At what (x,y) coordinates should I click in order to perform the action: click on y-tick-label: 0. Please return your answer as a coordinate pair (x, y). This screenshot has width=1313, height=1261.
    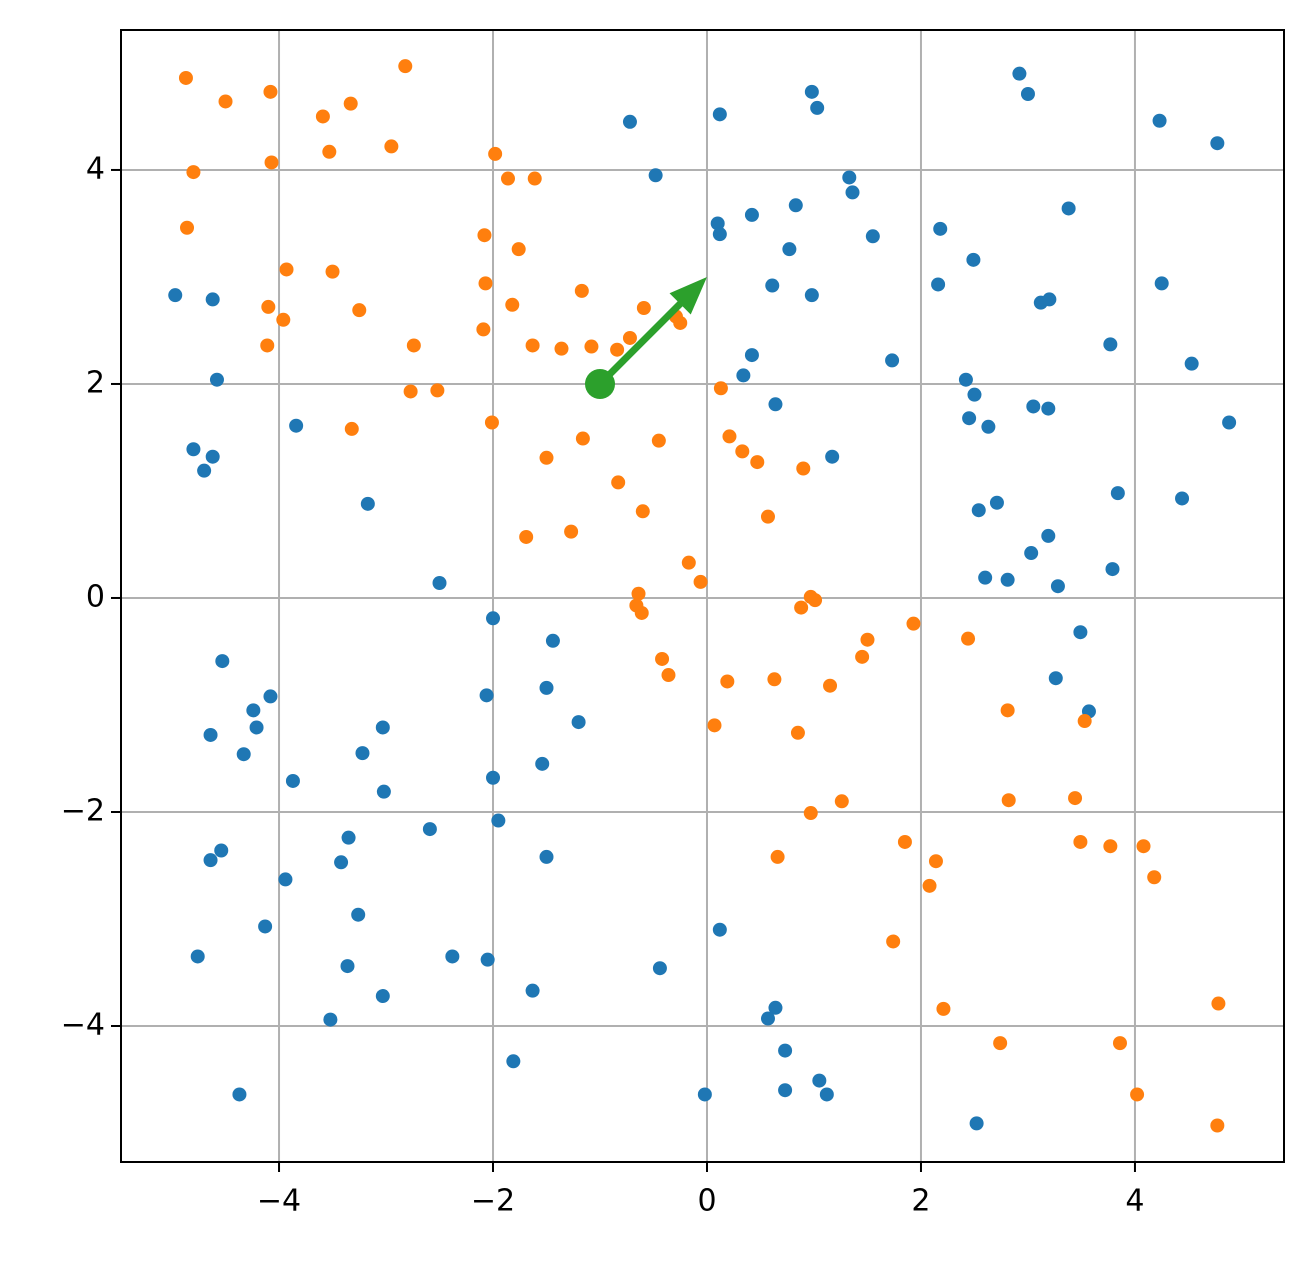
    Looking at the image, I should click on (95, 596).